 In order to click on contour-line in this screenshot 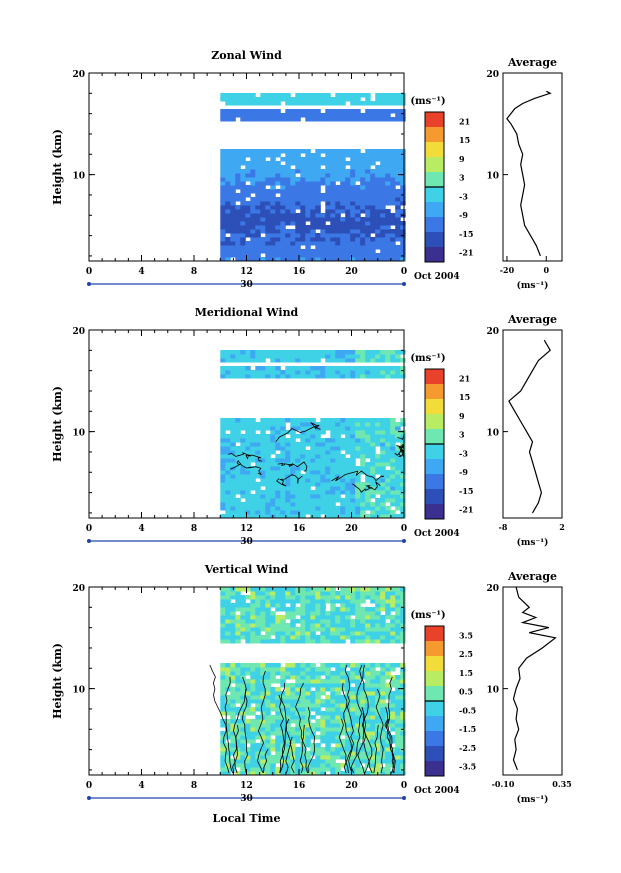, I will do `click(289, 480)`.